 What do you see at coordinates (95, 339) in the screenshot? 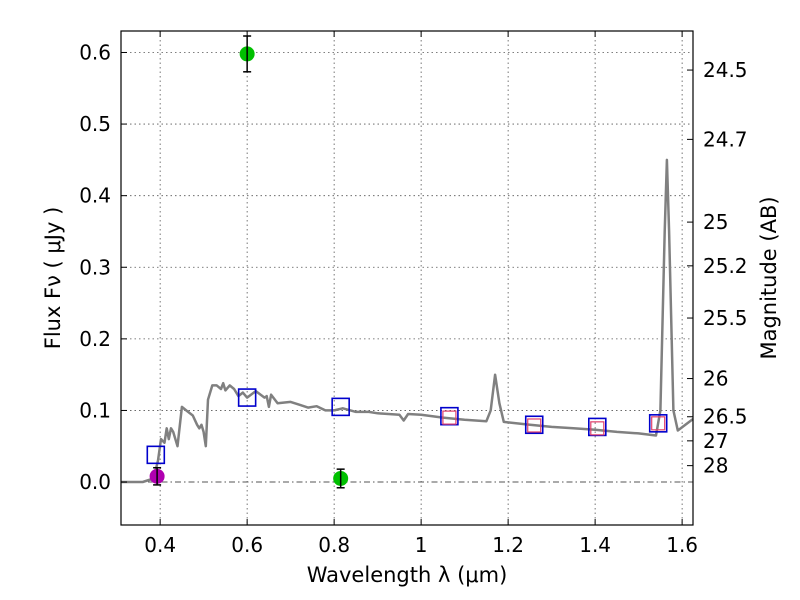
I see `y-tick-label: 0.2` at bounding box center [95, 339].